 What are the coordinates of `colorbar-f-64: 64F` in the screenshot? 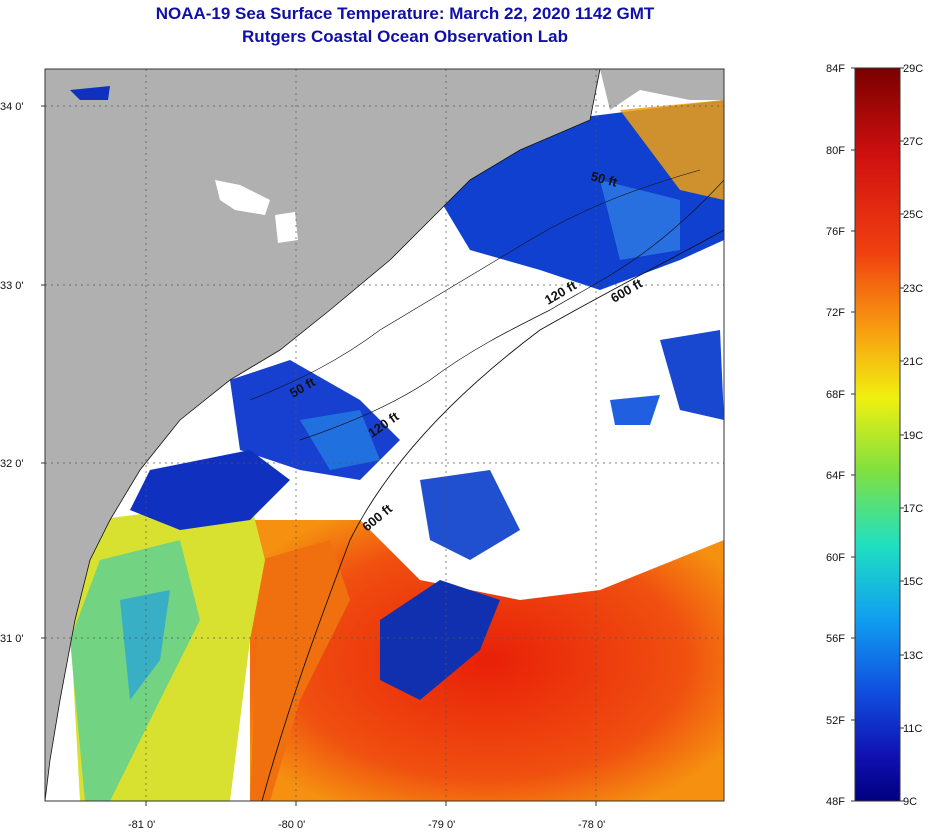 It's located at (835, 476).